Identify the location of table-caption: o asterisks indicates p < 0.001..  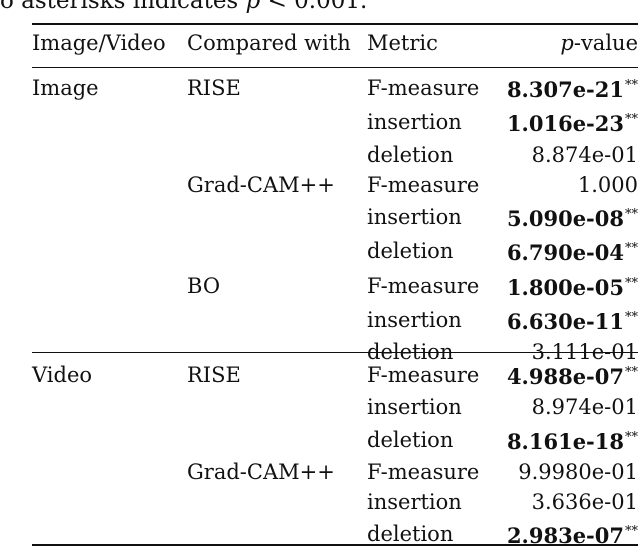
(183, 8).